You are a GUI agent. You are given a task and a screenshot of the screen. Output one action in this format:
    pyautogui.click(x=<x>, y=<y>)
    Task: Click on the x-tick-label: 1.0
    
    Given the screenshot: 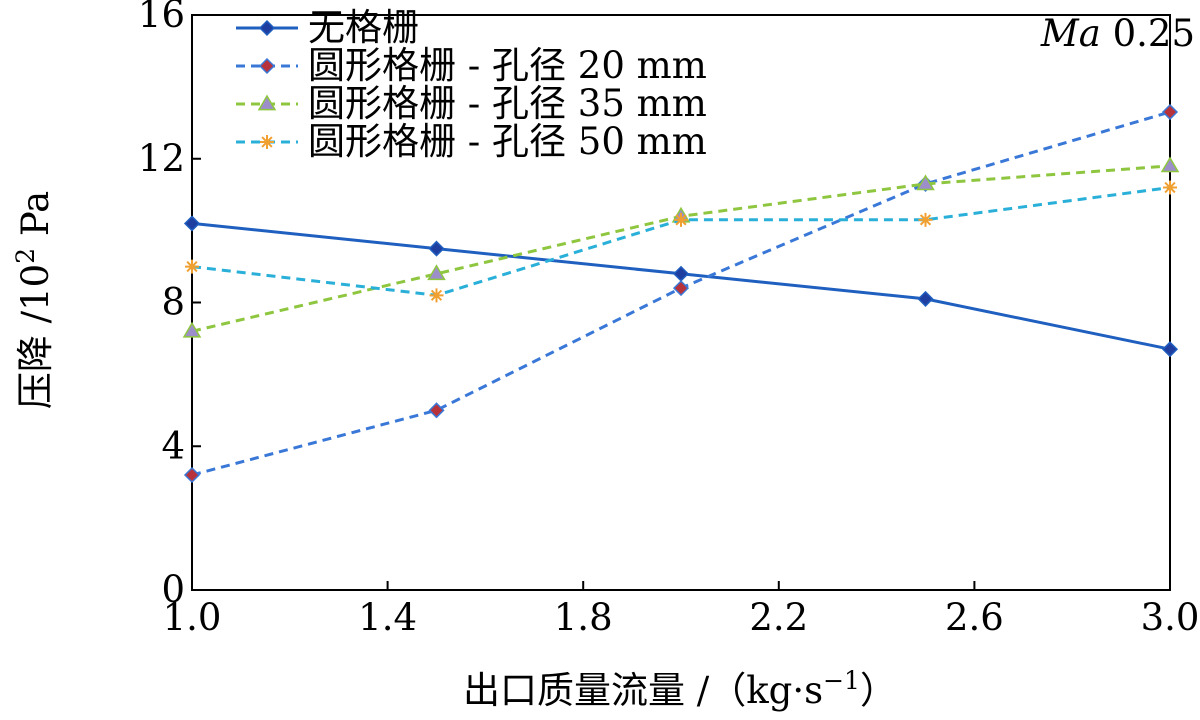 What is the action you would take?
    pyautogui.click(x=192, y=617)
    